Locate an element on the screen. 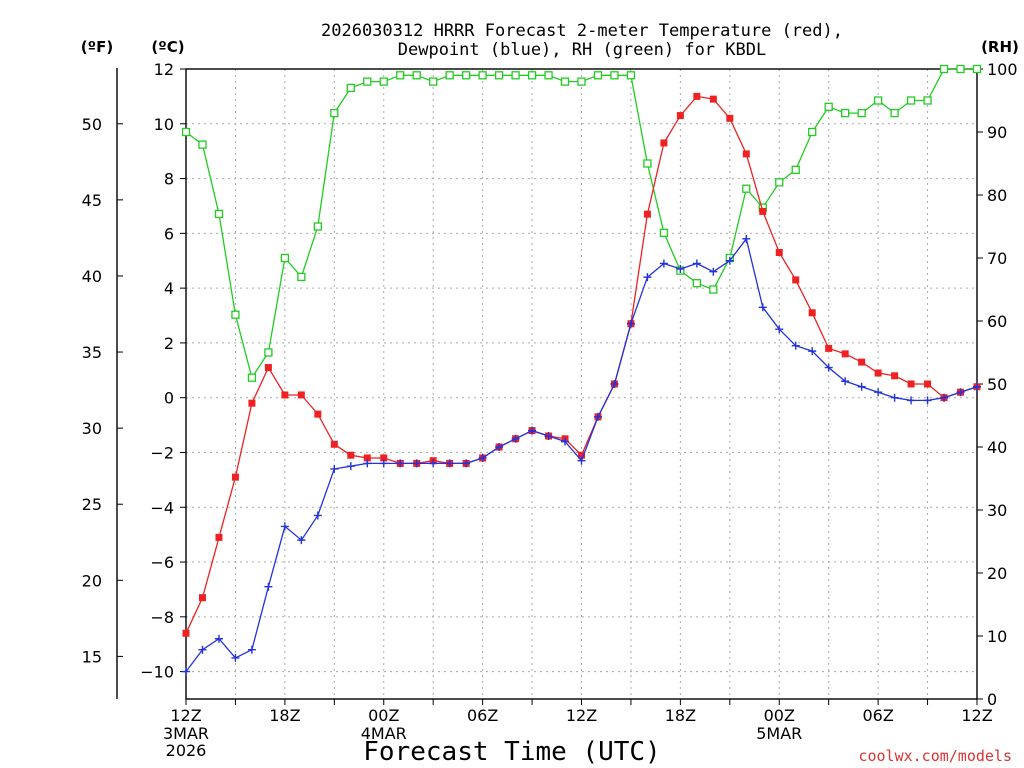 The image size is (1024, 768). celsius-tick-label: 8 is located at coordinates (169, 179).